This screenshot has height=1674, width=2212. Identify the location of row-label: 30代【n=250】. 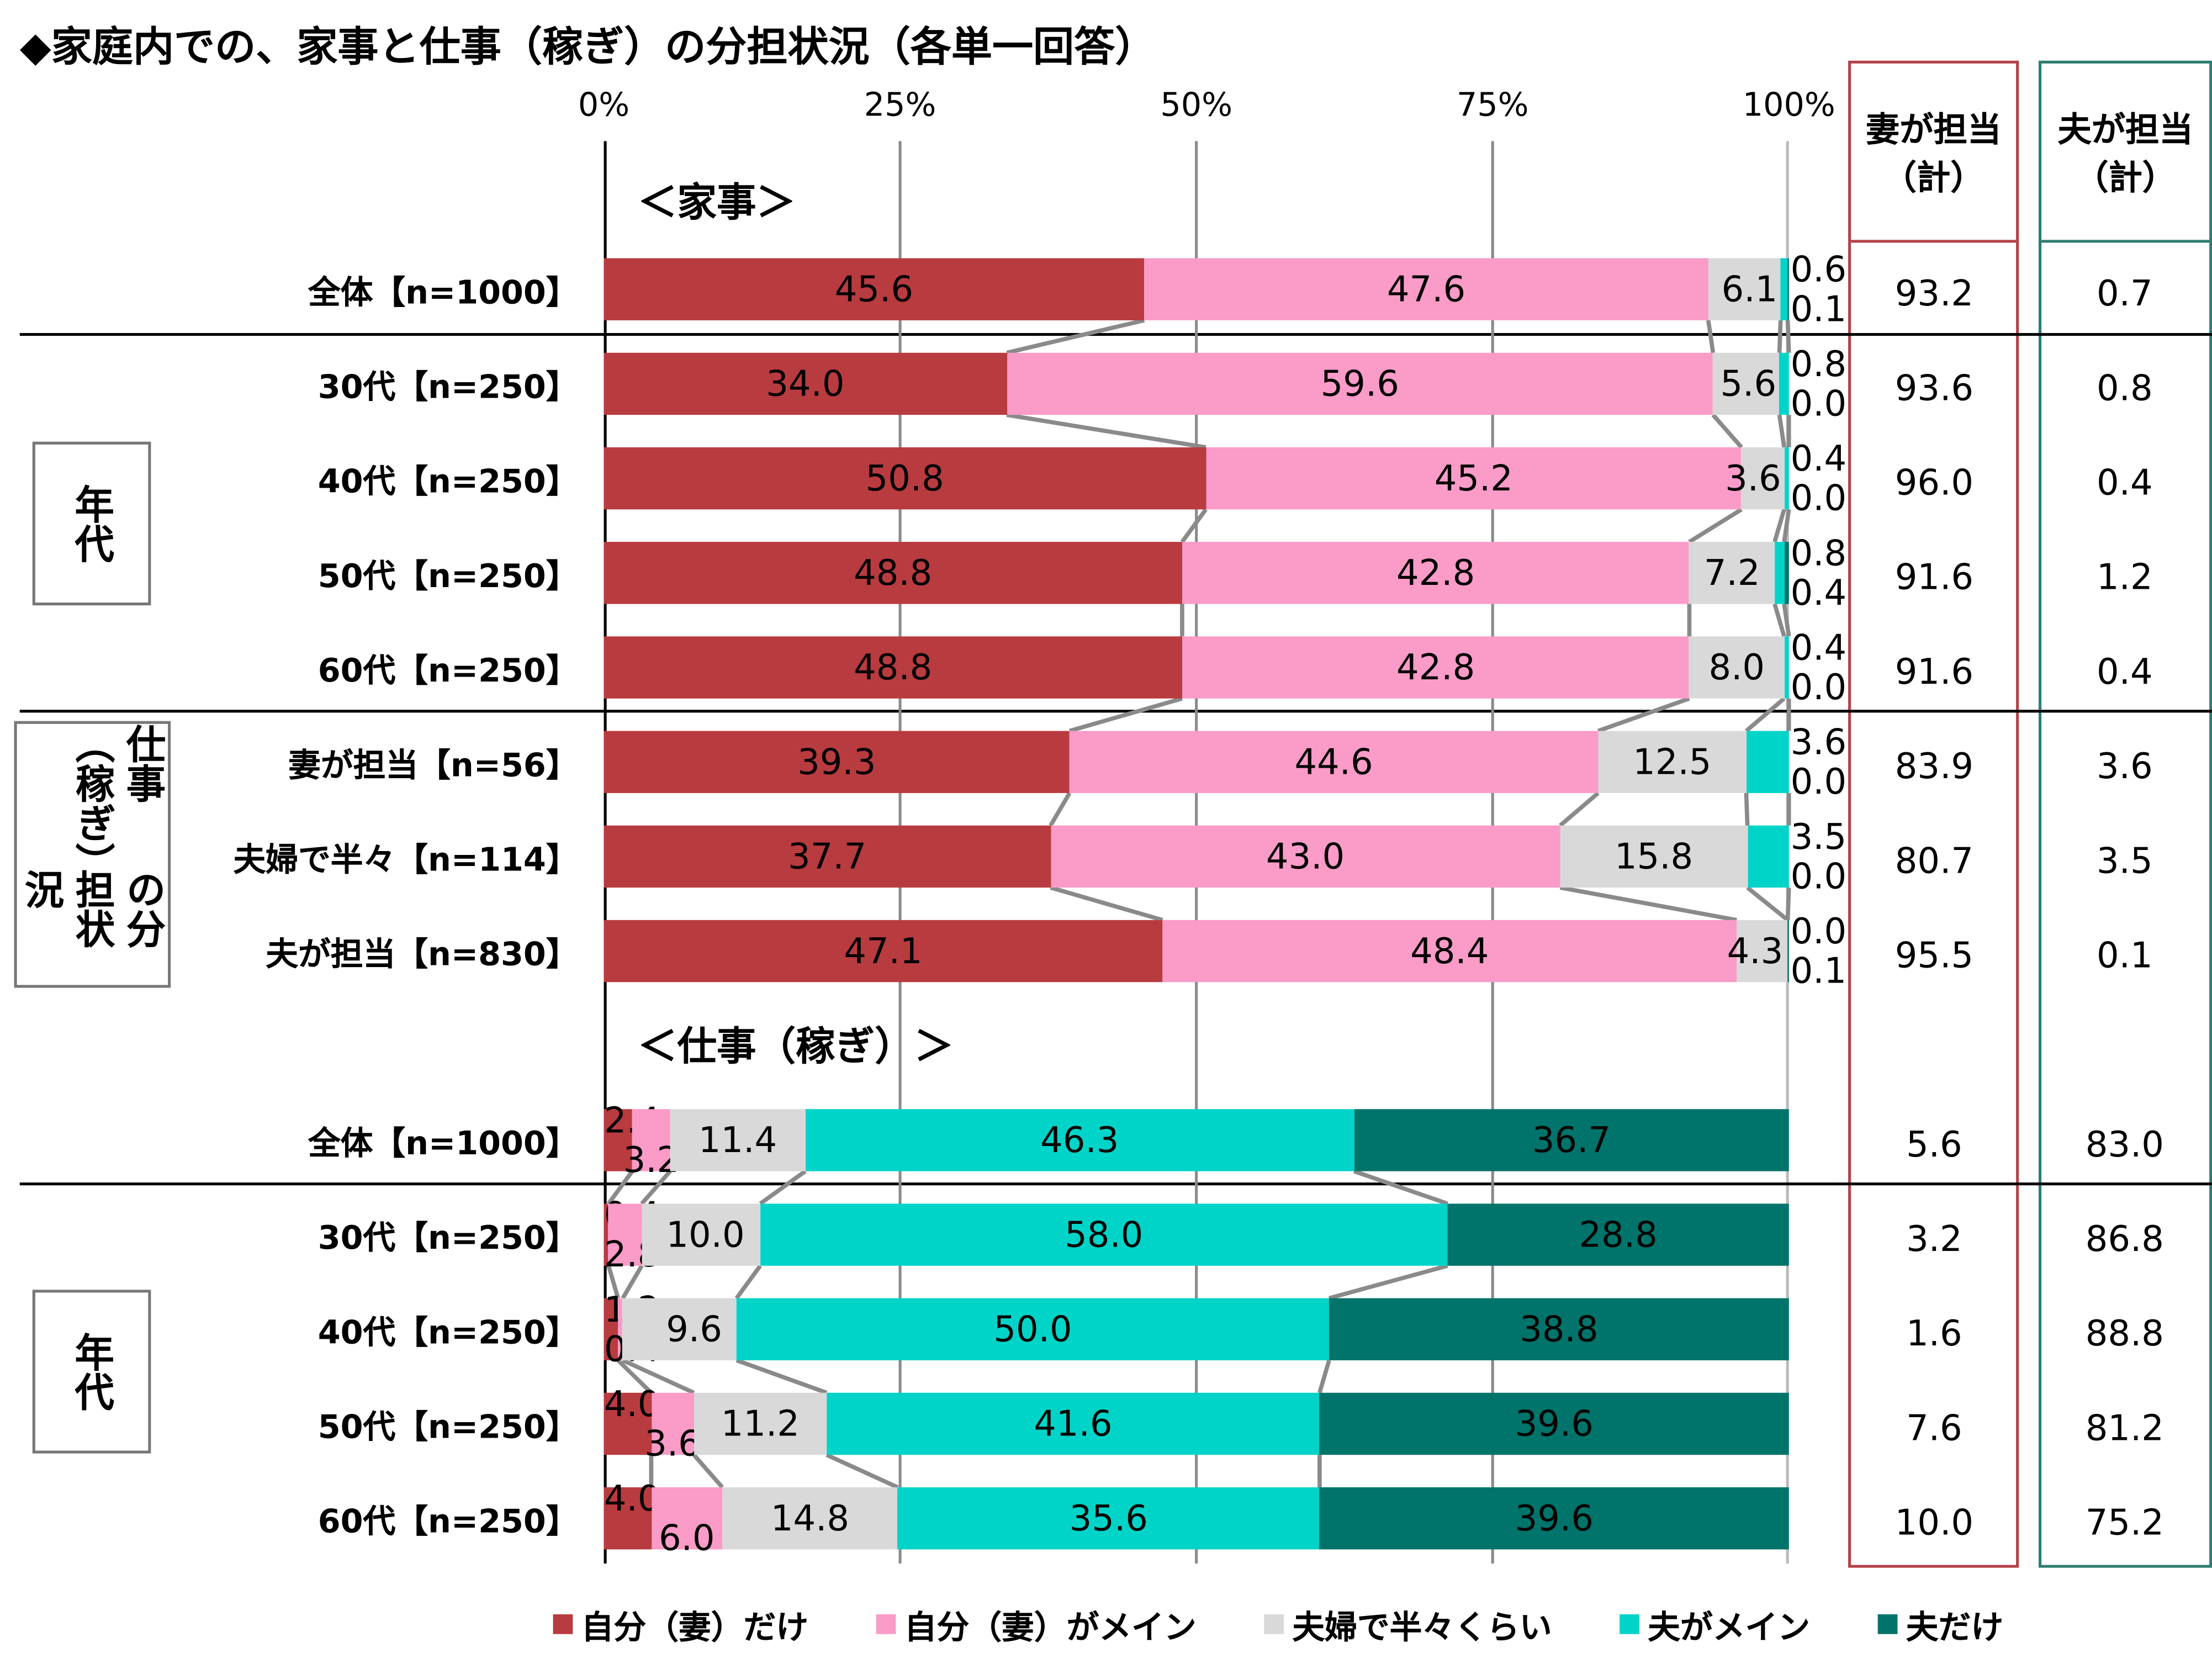
(448, 387).